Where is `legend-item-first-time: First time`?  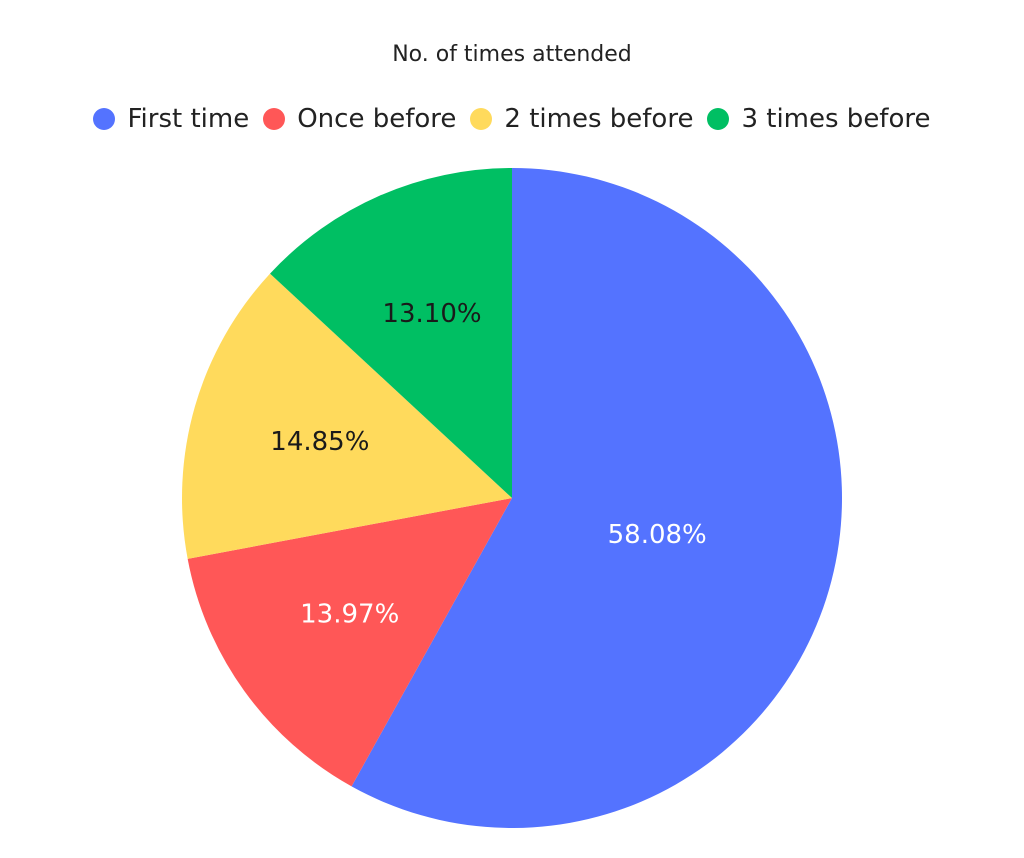
legend-item-first-time: First time is located at coordinates (171, 119).